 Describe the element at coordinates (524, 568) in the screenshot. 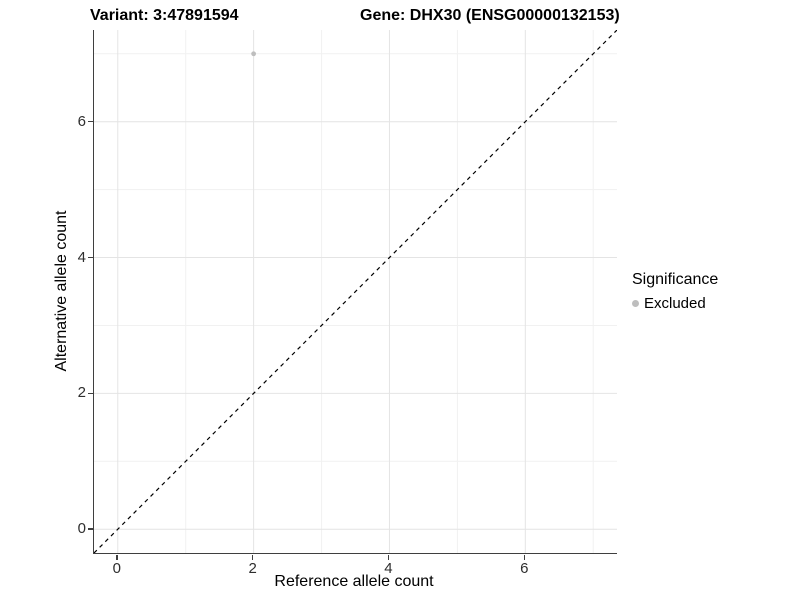

I see `x-axis-tick-label: 6` at that location.